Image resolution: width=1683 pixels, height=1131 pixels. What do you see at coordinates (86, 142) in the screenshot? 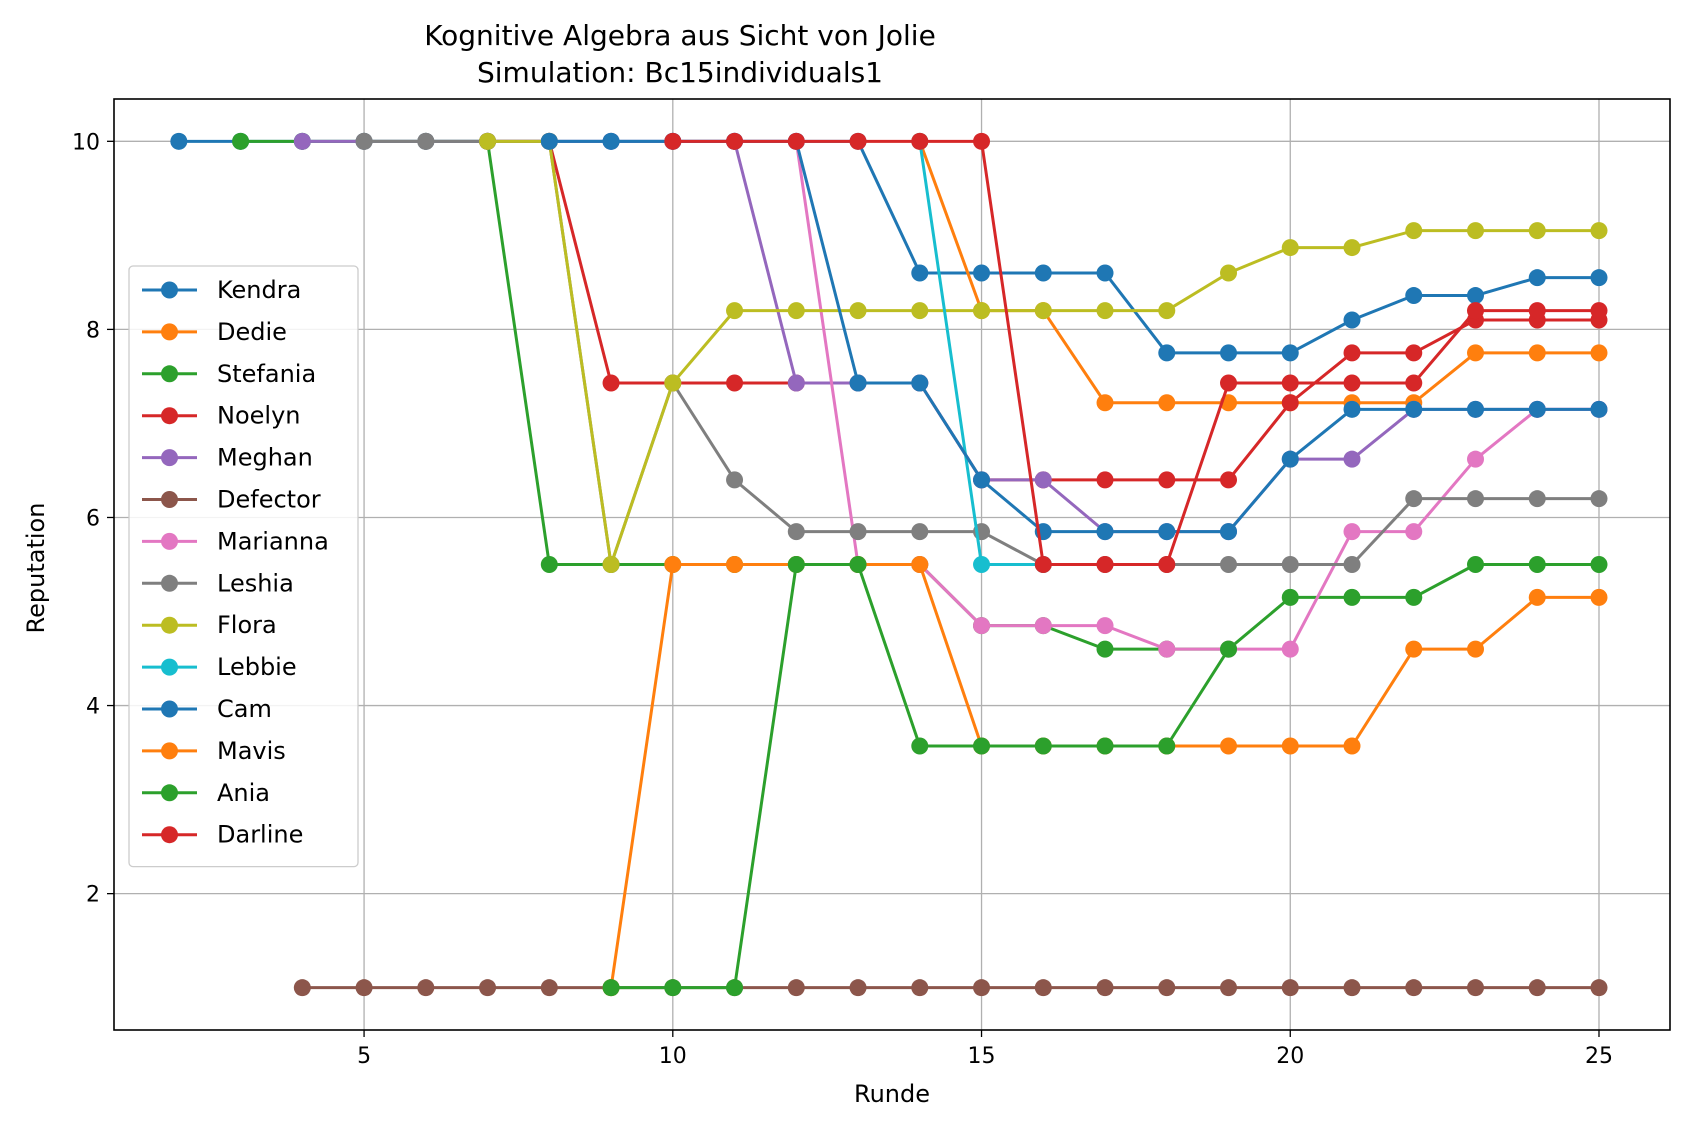
I see `y-tick-label: 10` at bounding box center [86, 142].